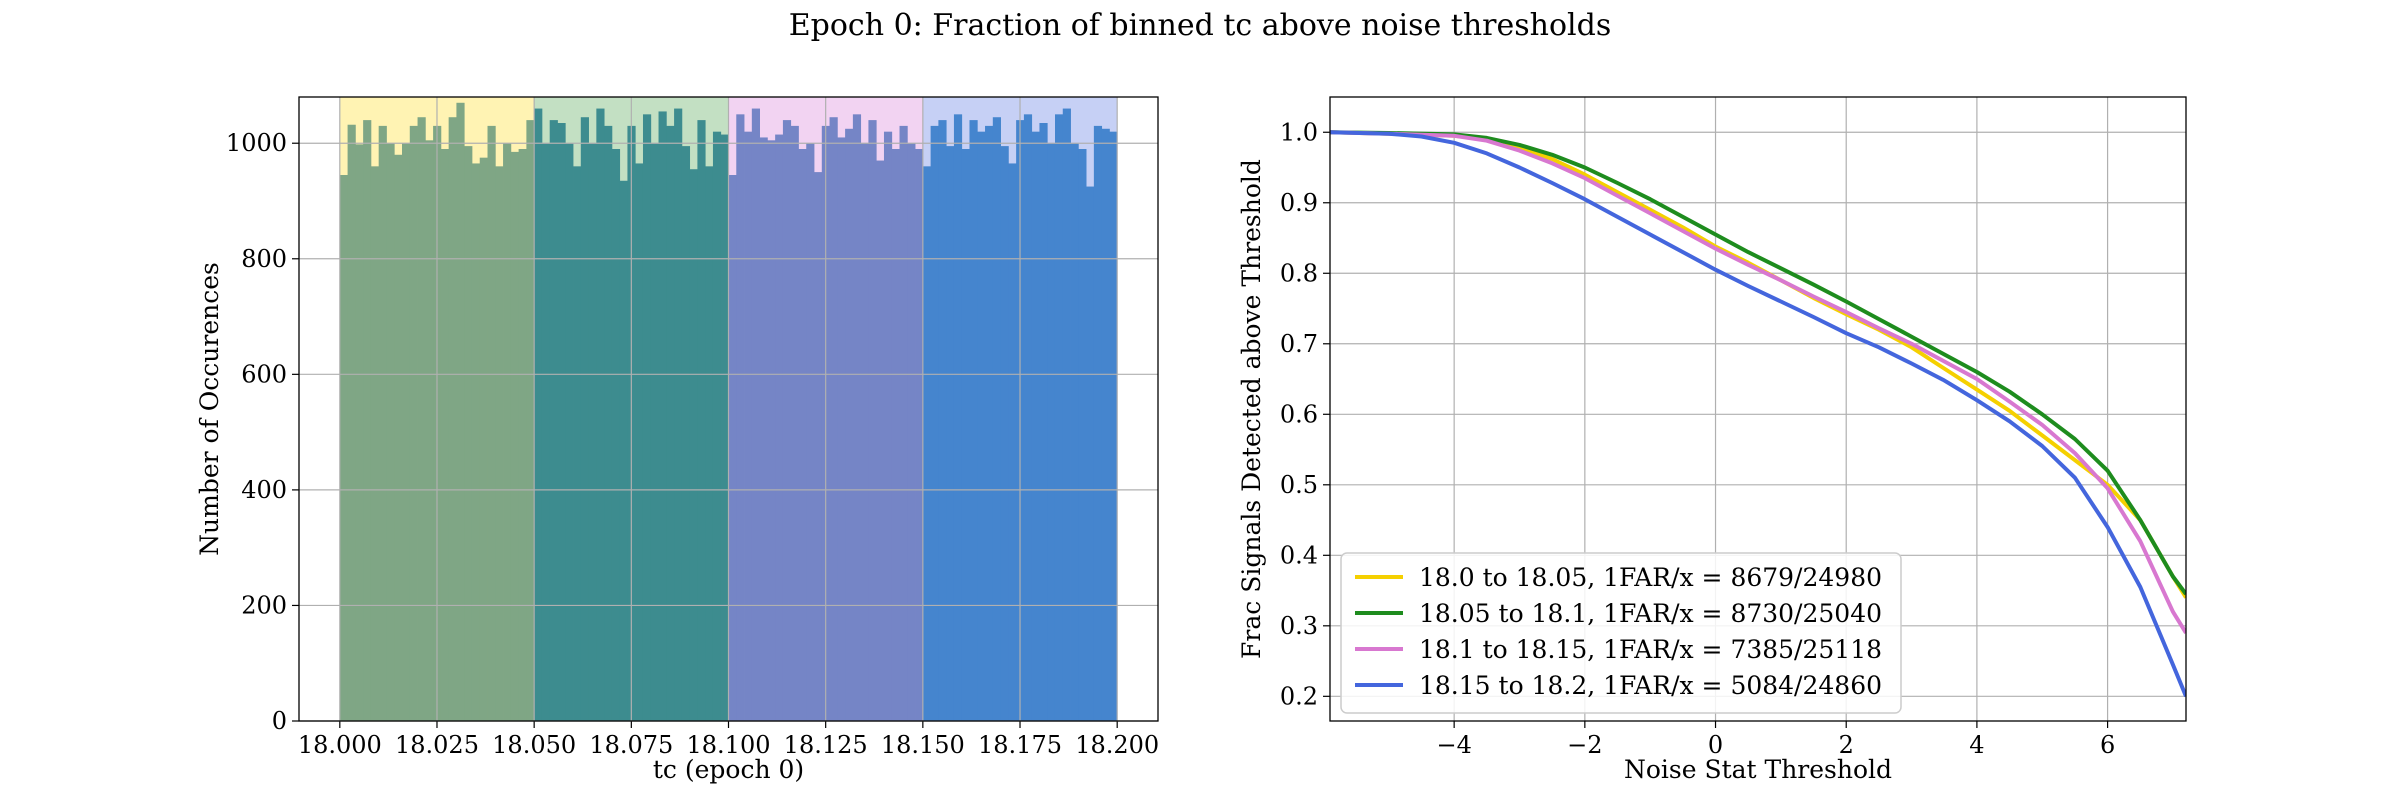 This screenshot has height=800, width=2400. What do you see at coordinates (279, 721) in the screenshot?
I see `y-tick-label: 0` at bounding box center [279, 721].